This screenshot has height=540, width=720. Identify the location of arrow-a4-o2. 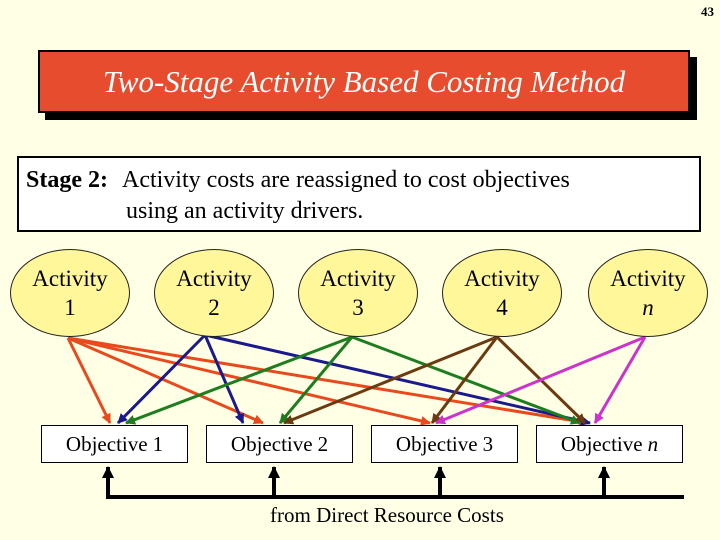
(390, 380).